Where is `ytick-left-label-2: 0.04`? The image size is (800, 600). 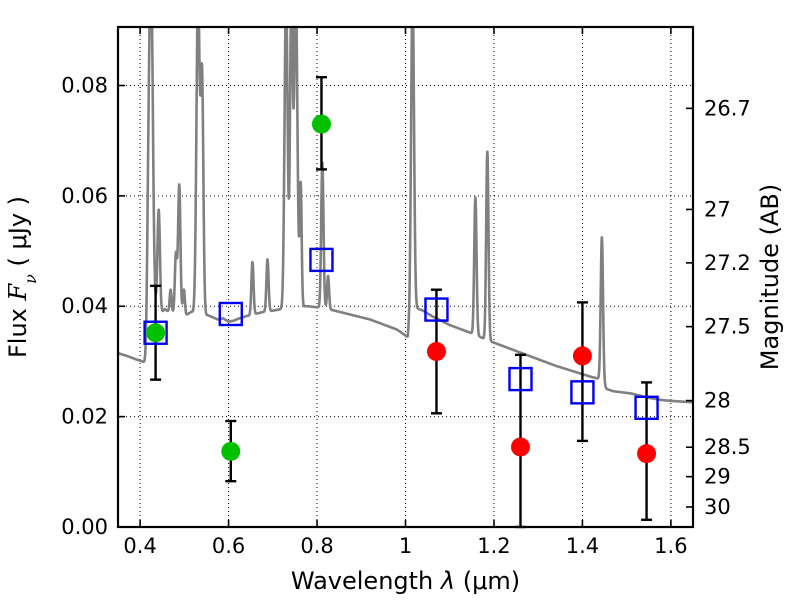 ytick-left-label-2: 0.04 is located at coordinates (84, 306).